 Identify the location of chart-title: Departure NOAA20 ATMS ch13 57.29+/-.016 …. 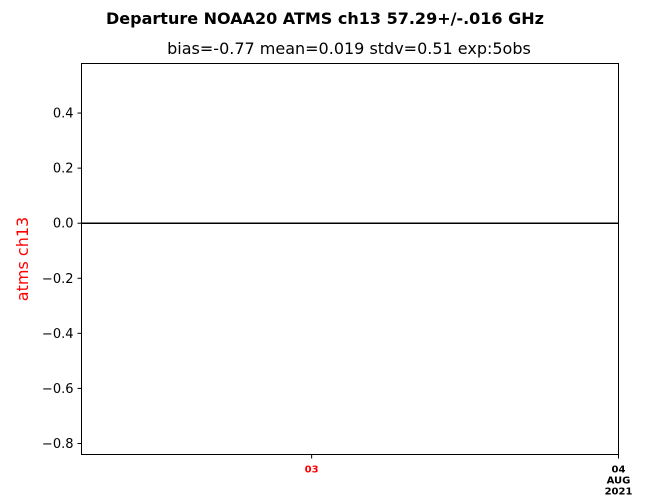
(325, 18).